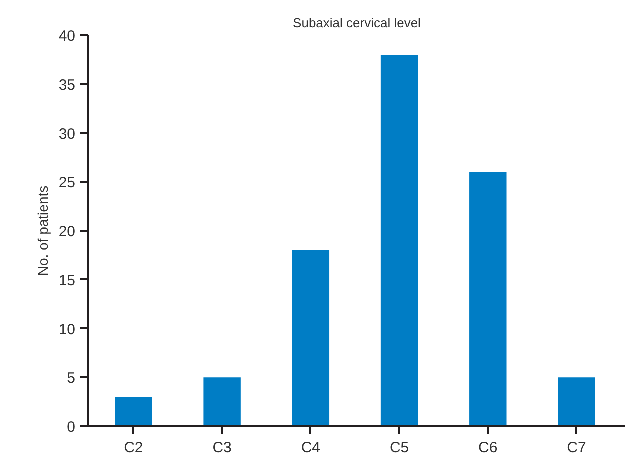 The image size is (625, 459). What do you see at coordinates (71, 427) in the screenshot?
I see `y-tick-label: 0` at bounding box center [71, 427].